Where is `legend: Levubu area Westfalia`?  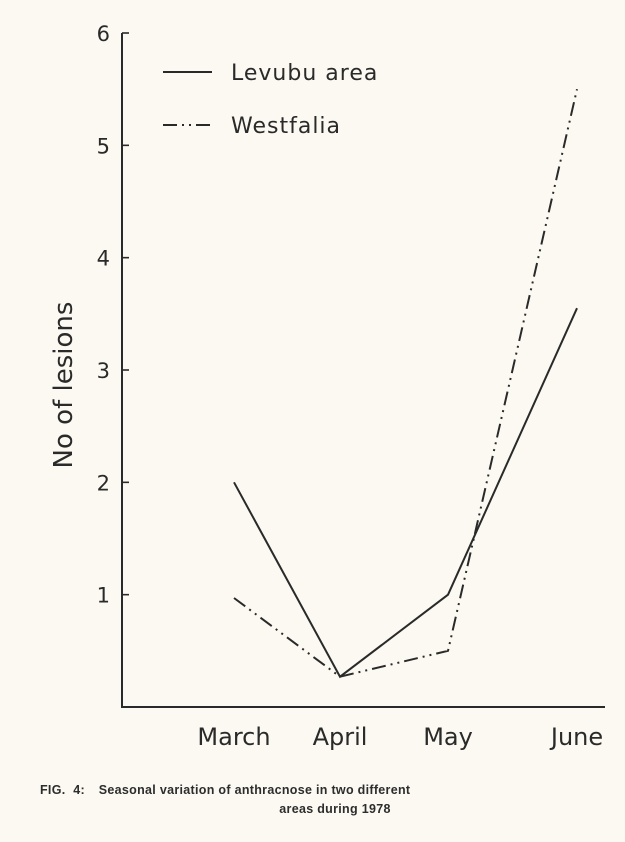
legend: Levubu area Westfalia is located at coordinates (270, 100).